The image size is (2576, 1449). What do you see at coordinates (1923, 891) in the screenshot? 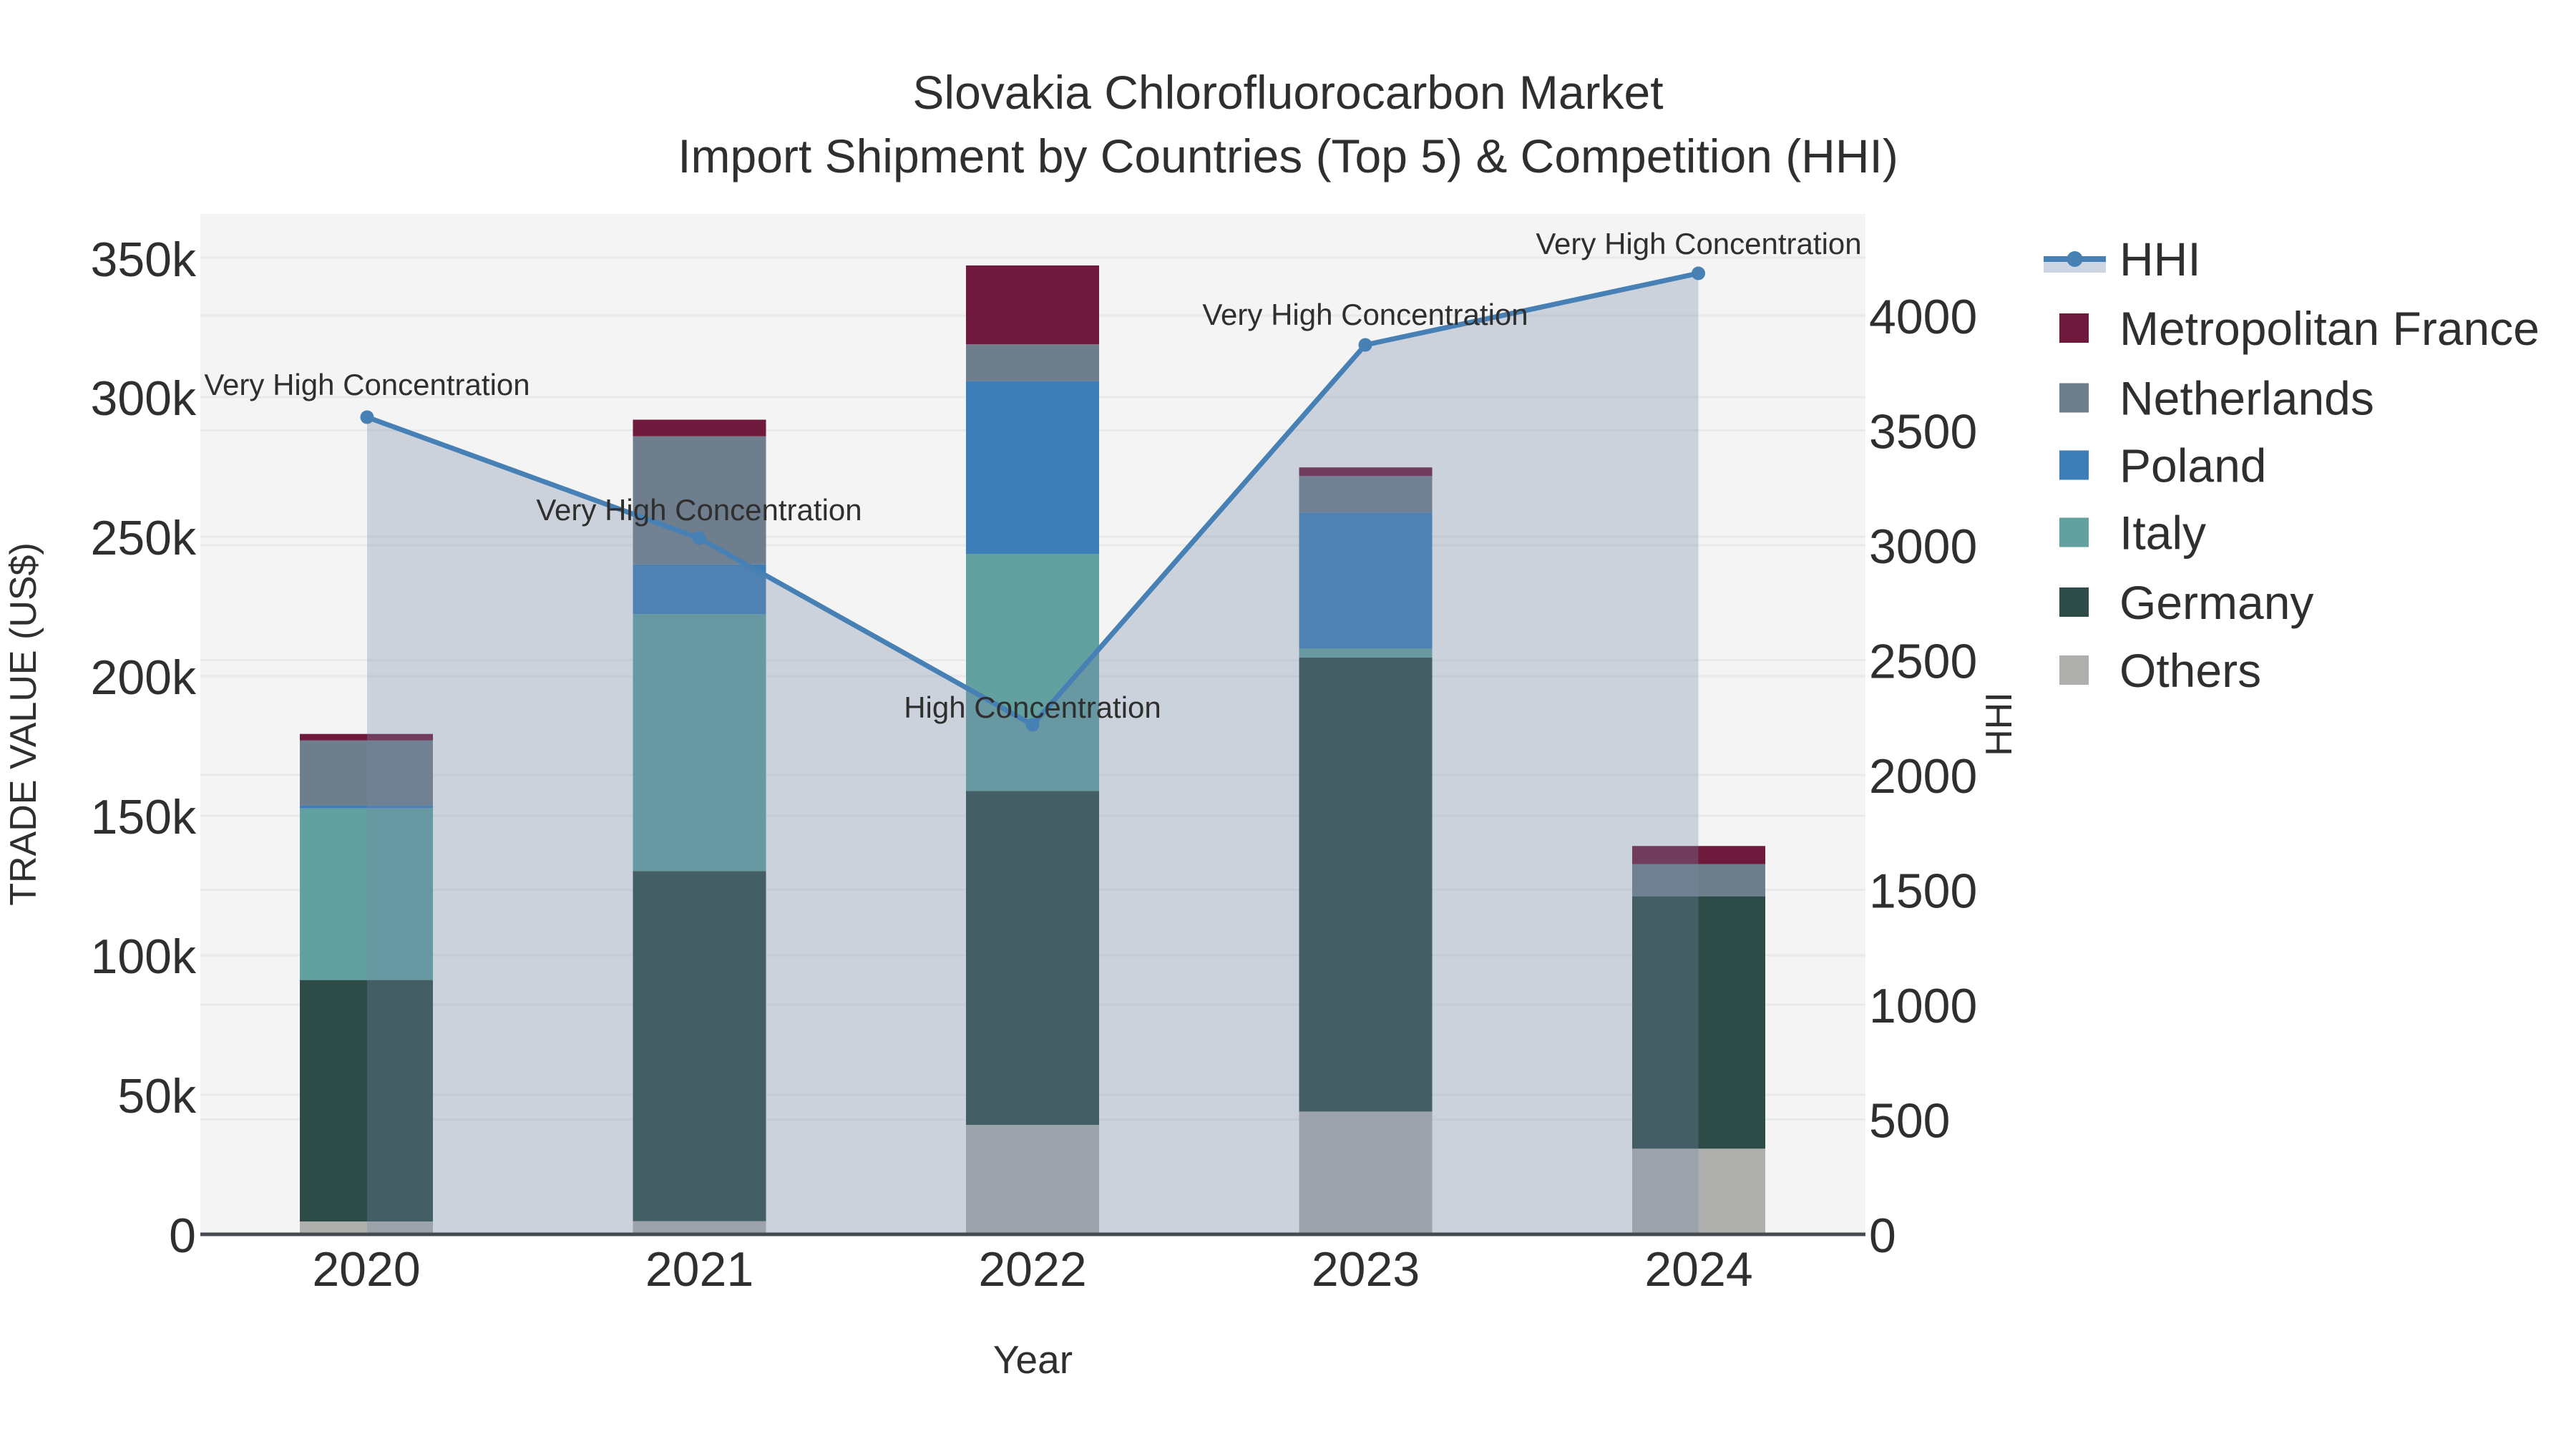
I see `svg-text: 1500` at bounding box center [1923, 891].